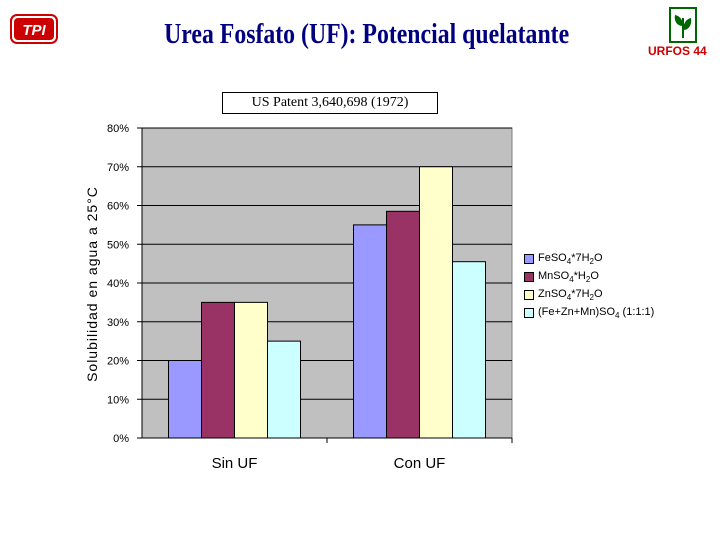 The height and width of the screenshot is (540, 720). Describe the element at coordinates (619, 295) in the screenshot. I see `legend-item: ZnSO4*7H2O` at that location.